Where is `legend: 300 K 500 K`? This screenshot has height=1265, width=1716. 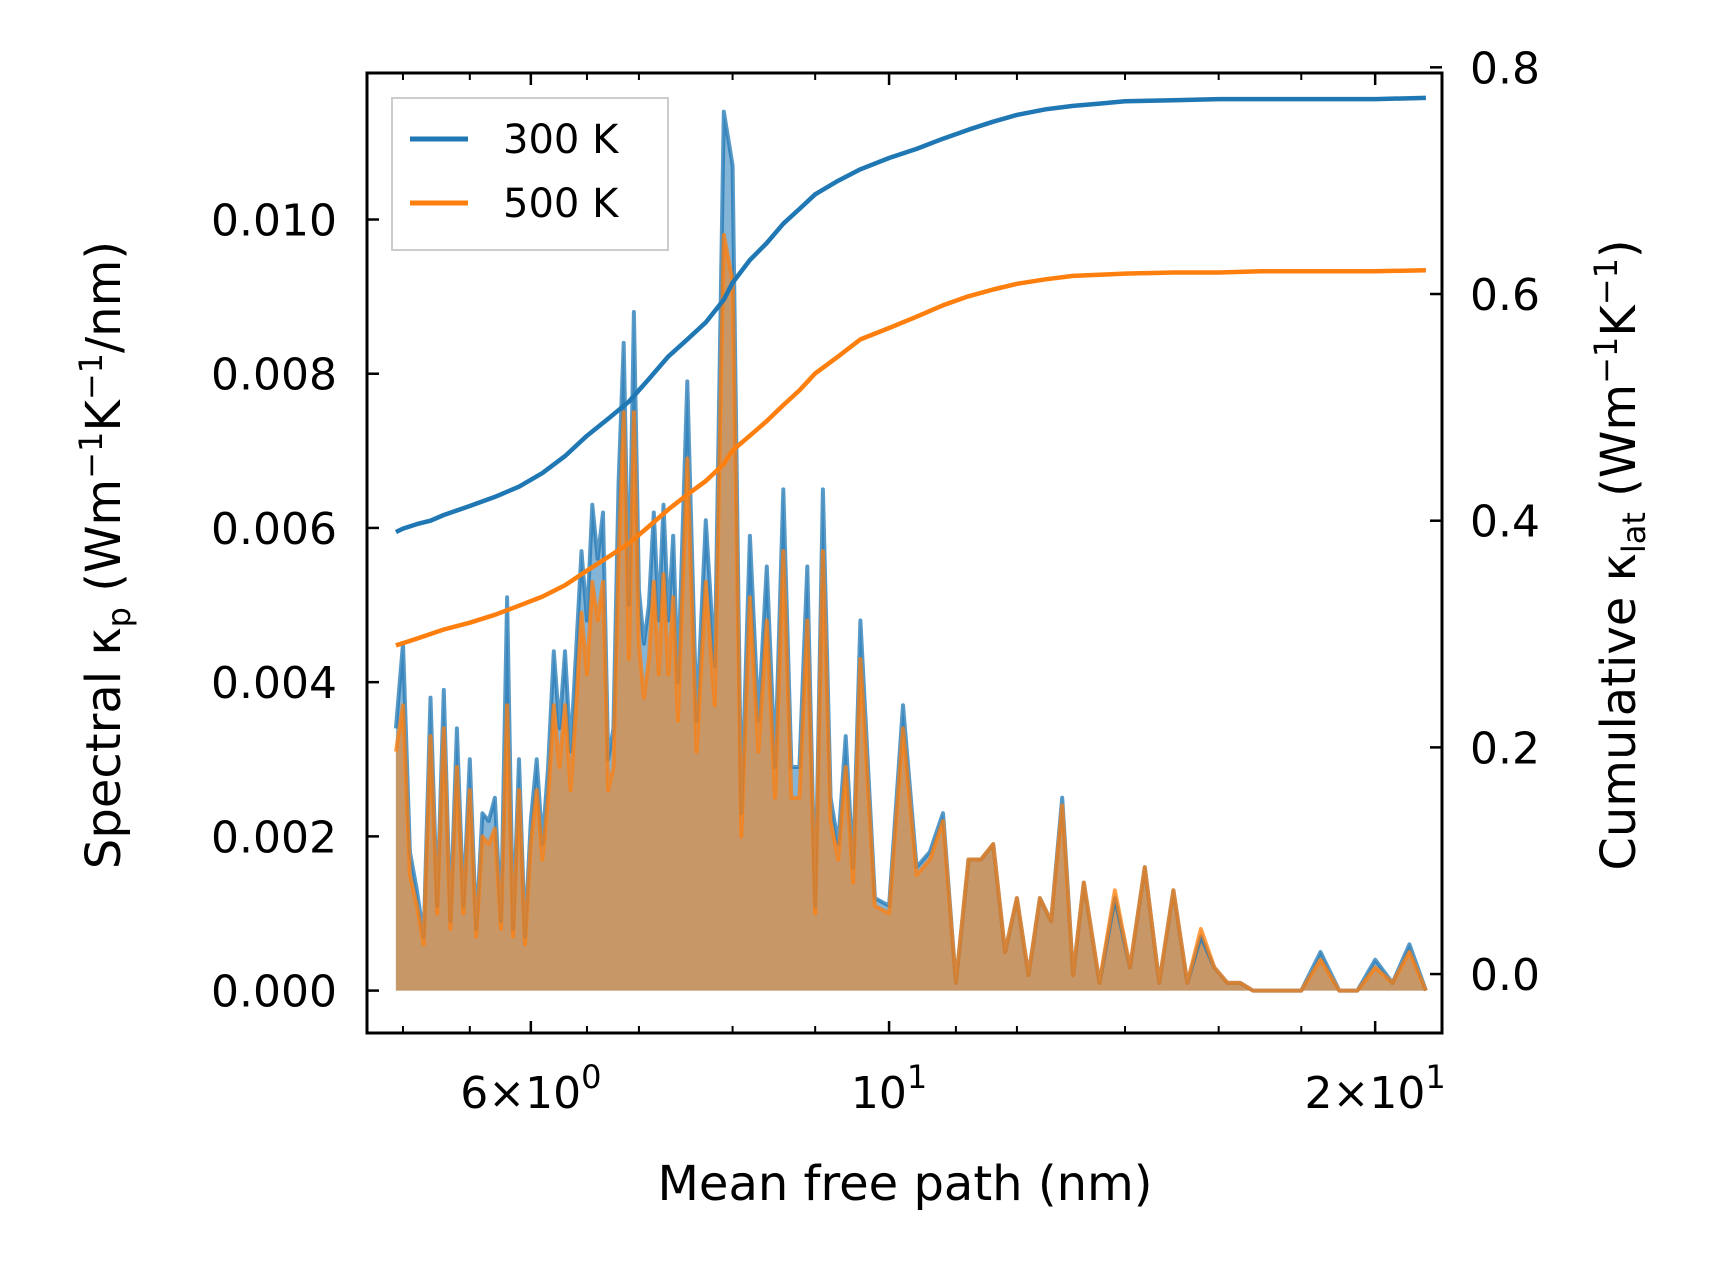
legend: 300 K 500 K is located at coordinates (530, 174).